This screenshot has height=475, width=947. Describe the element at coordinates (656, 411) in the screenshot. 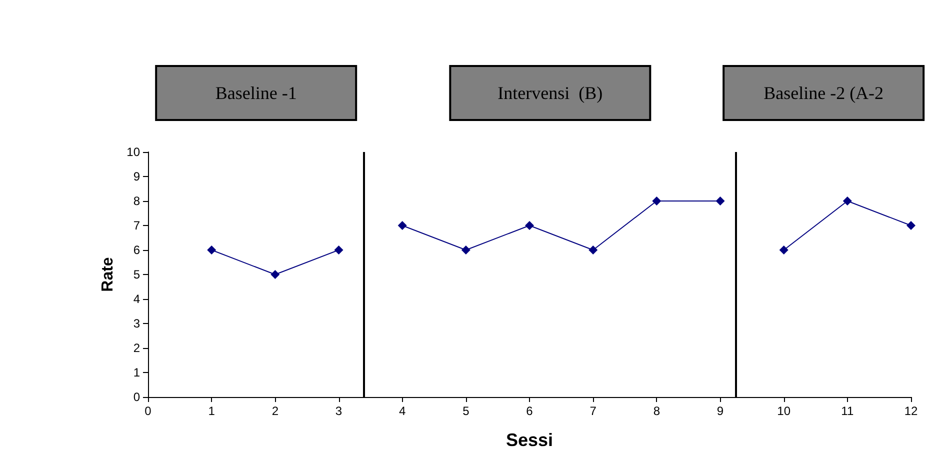

I see `x-tick-label: 8` at that location.